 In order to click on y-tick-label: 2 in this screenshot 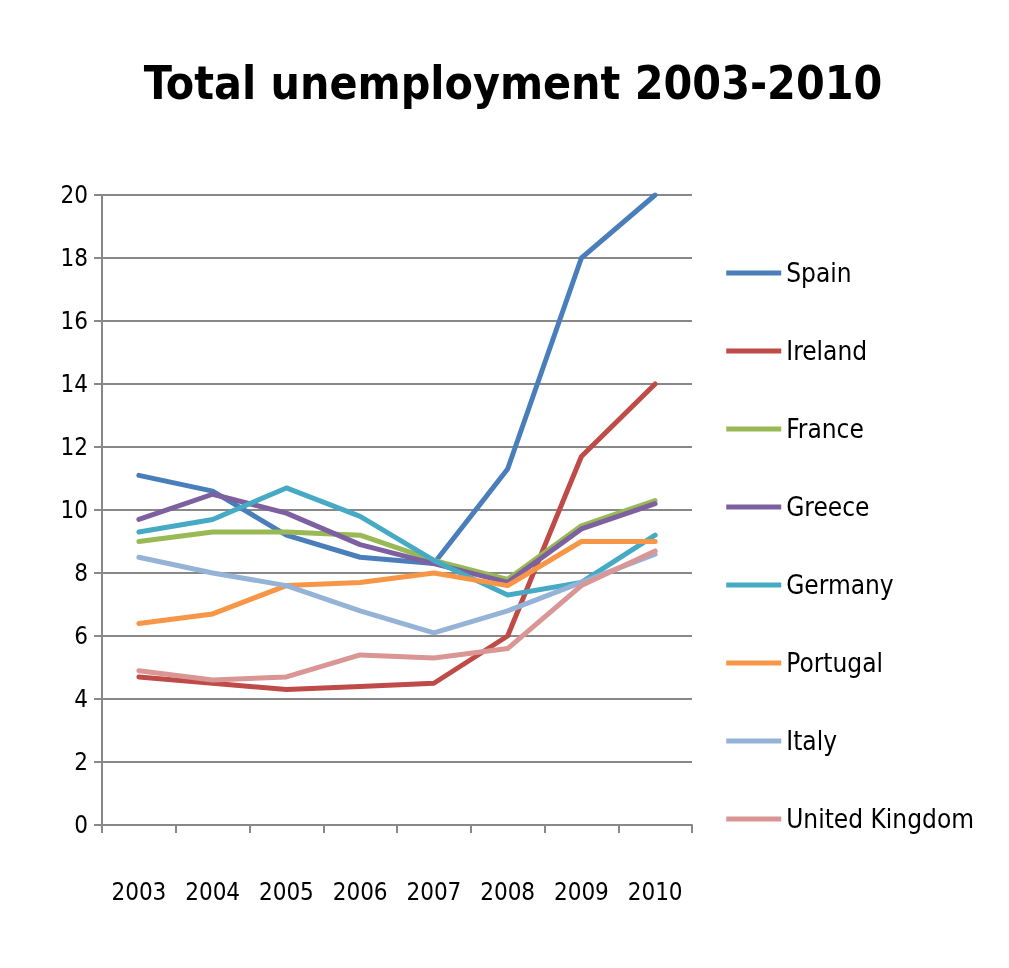, I will do `click(81, 762)`.